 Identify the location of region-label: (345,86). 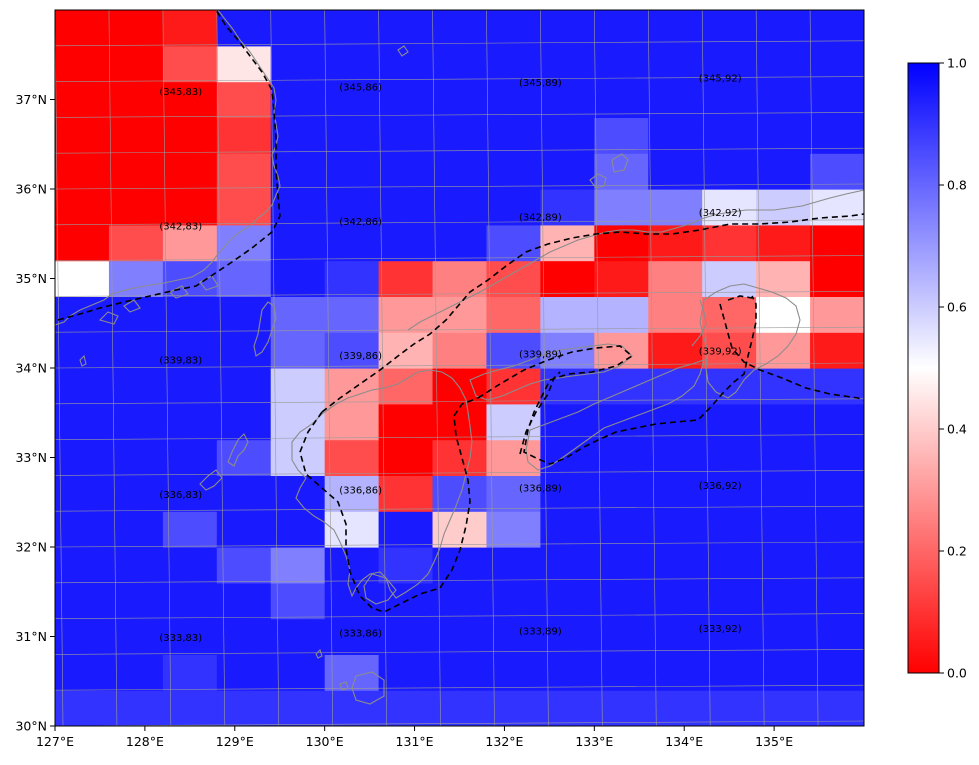
(360, 88).